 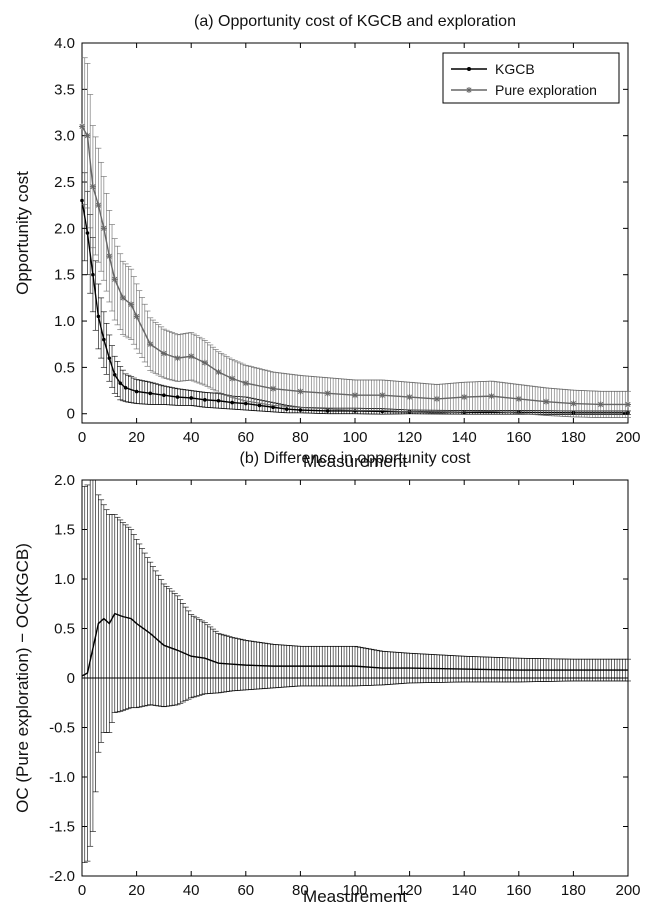 I want to click on y-tick-label: -1.5, so click(x=62, y=827).